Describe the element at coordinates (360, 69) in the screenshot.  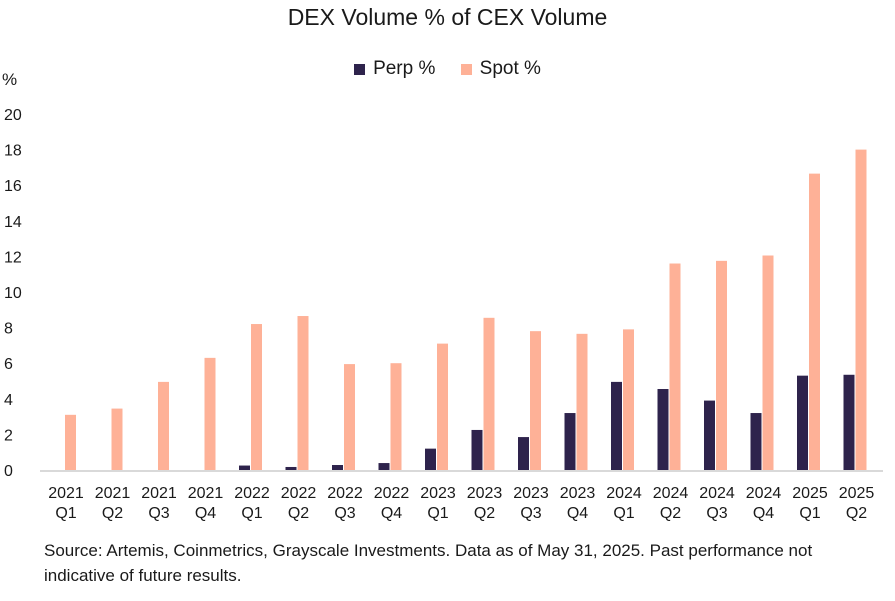
I see `legend-swatch-perp` at that location.